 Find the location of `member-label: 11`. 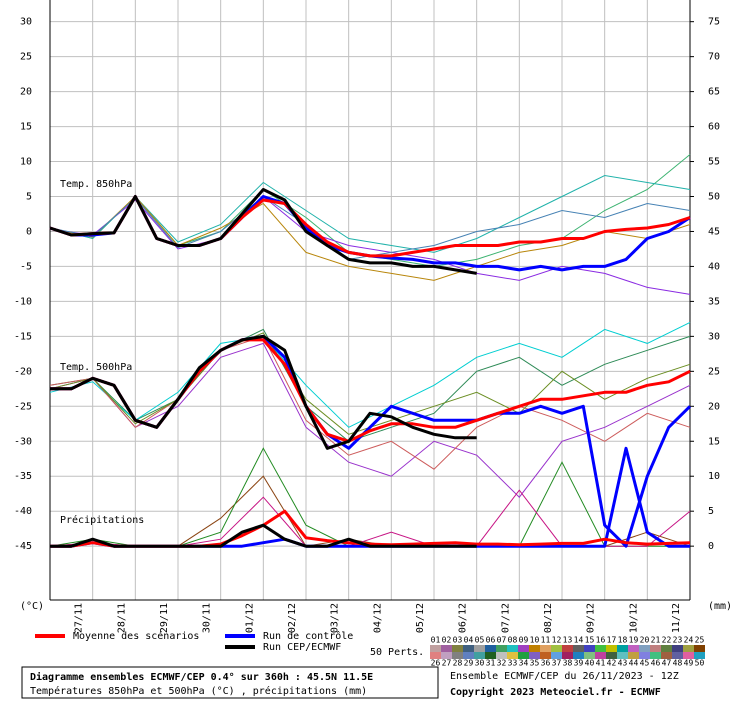

member-label: 11 is located at coordinates (546, 640).